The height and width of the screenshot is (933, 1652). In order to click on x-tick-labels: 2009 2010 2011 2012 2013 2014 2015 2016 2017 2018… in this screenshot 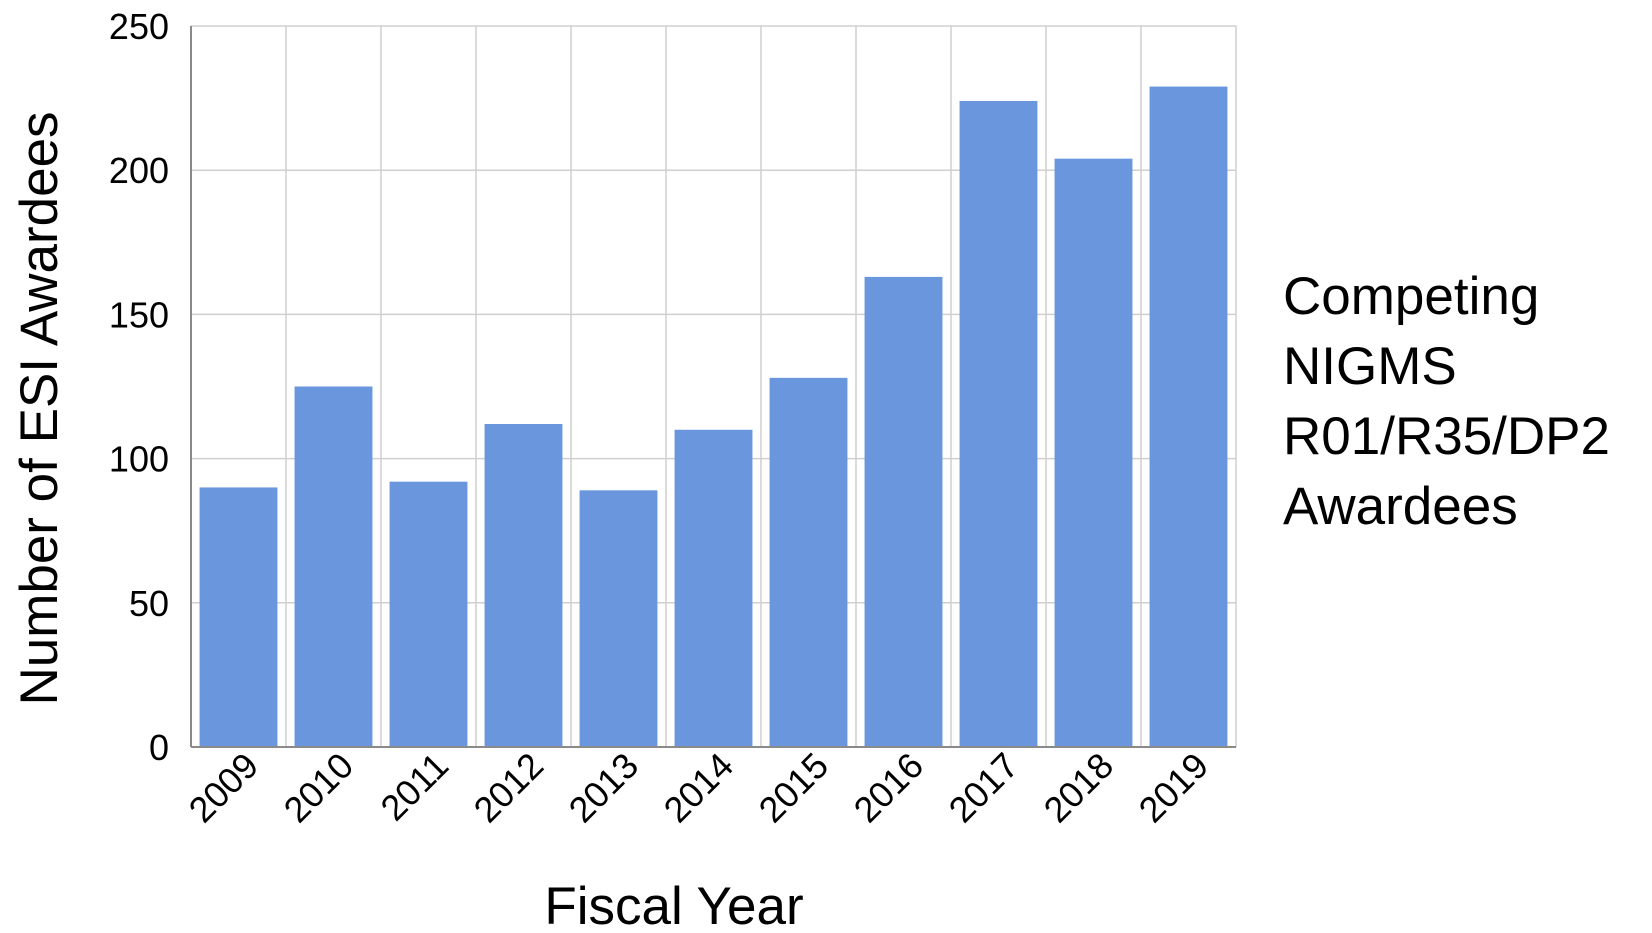, I will do `click(699, 788)`.